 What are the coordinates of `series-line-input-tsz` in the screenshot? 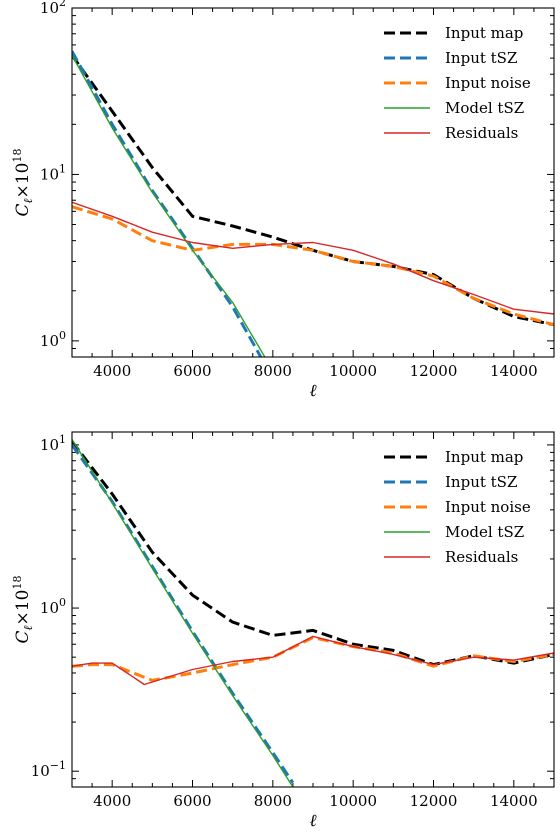 It's located at (167, 203).